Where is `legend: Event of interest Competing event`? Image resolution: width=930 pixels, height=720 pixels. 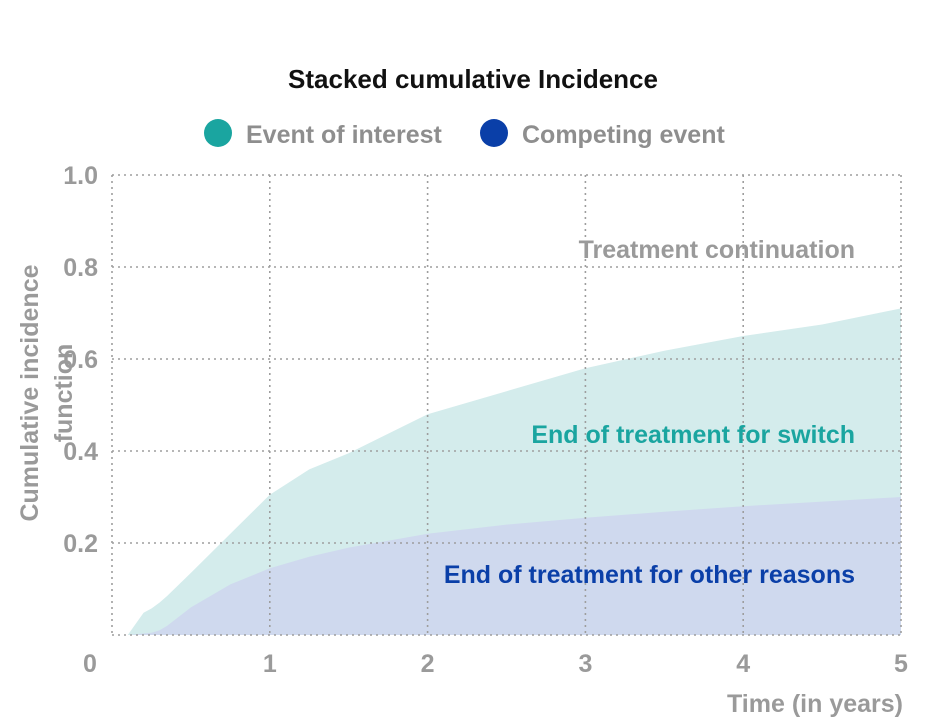 legend: Event of interest Competing event is located at coordinates (464, 134).